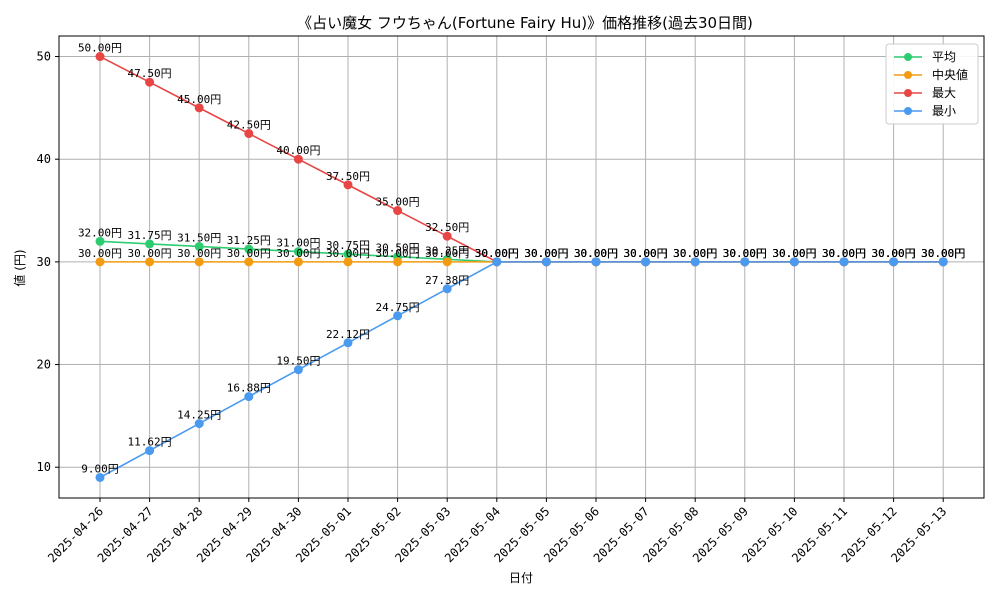 This screenshot has height=600, width=1000. Describe the element at coordinates (199, 415) in the screenshot. I see `data-label: 14.25円` at that location.